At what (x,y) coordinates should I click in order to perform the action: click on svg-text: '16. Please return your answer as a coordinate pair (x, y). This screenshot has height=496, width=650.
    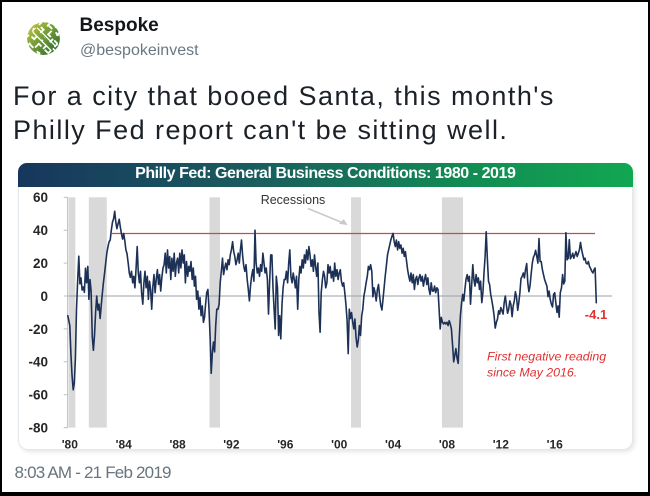
    Looking at the image, I should click on (555, 443).